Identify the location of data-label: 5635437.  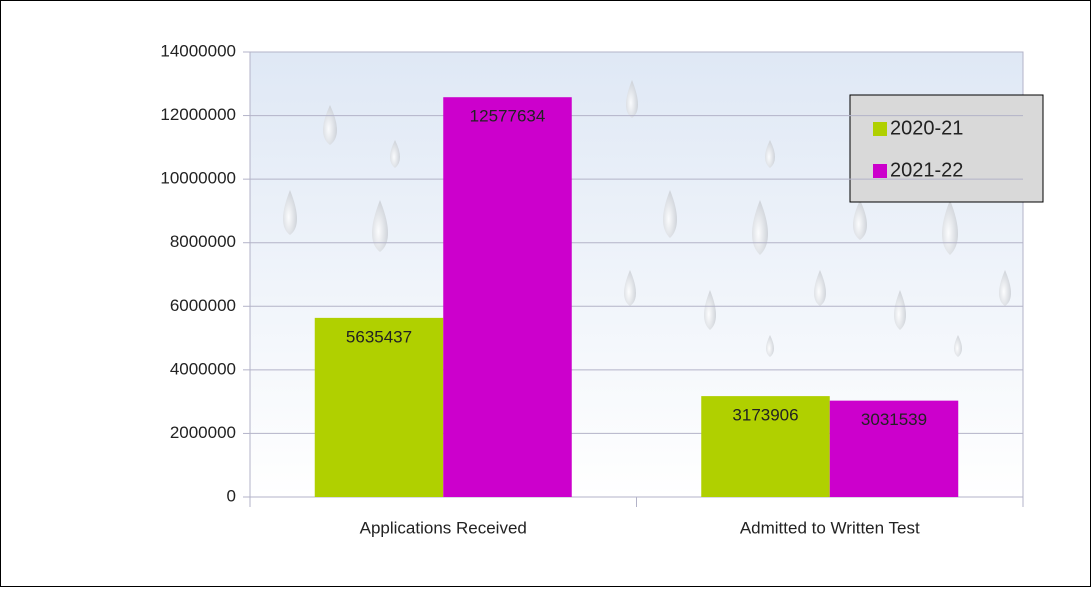
(379, 336).